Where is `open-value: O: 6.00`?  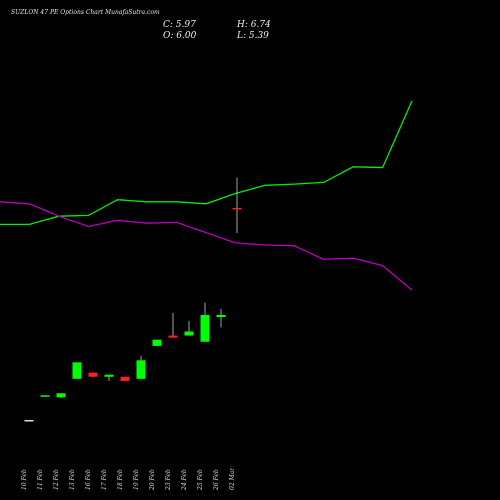 open-value: O: 6.00 is located at coordinates (180, 36).